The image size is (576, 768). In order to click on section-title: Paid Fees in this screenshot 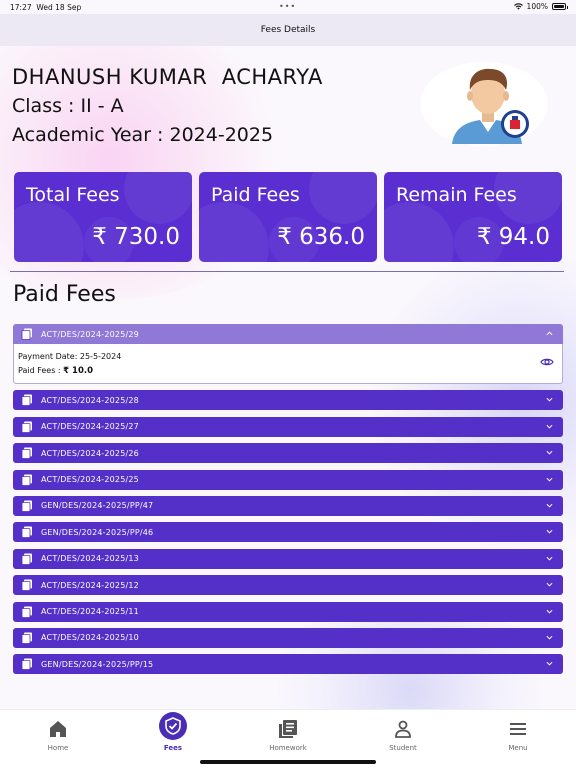, I will do `click(64, 294)`.